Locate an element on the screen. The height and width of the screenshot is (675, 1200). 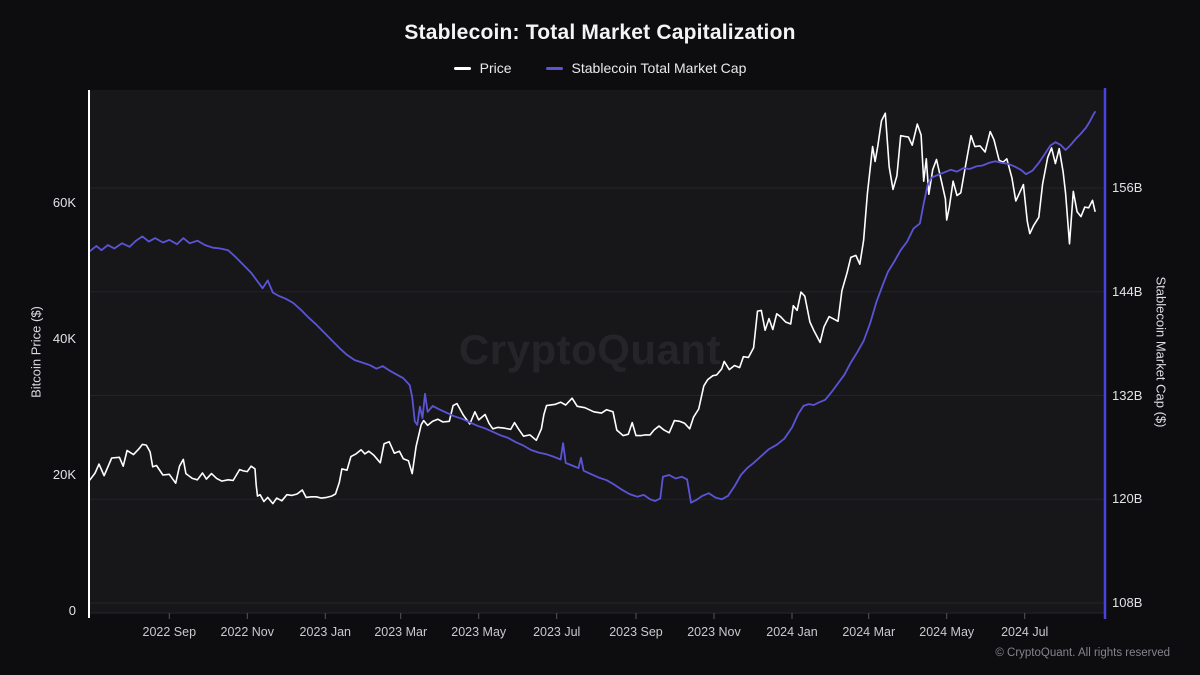
x-axis-tick-label: 2024 May is located at coordinates (947, 632).